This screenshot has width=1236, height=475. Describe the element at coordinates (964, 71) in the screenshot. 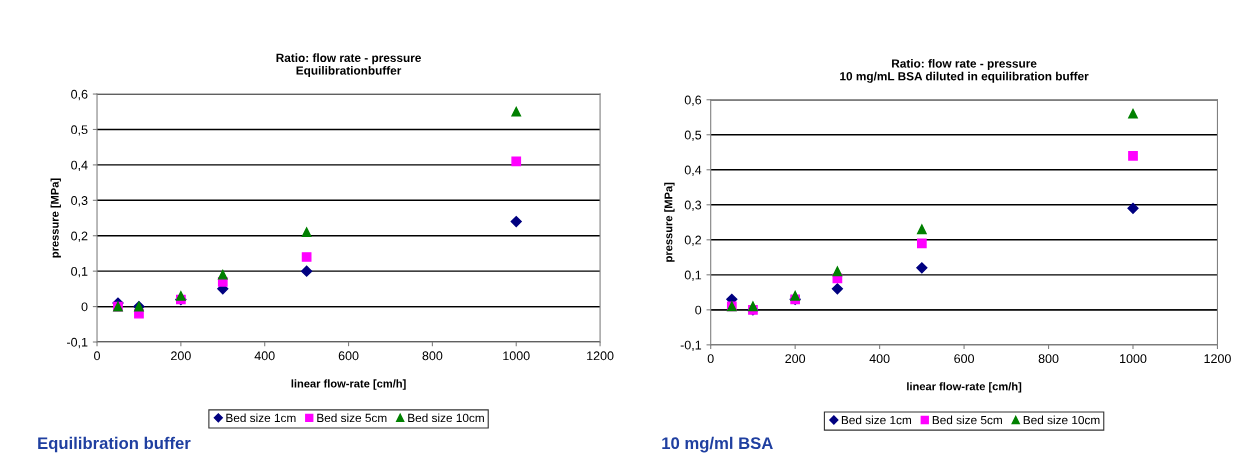

I see `chart-title: Ratio: flow rate - pressure 10 mg/mL BSA diluted in equilibration buffer` at that location.